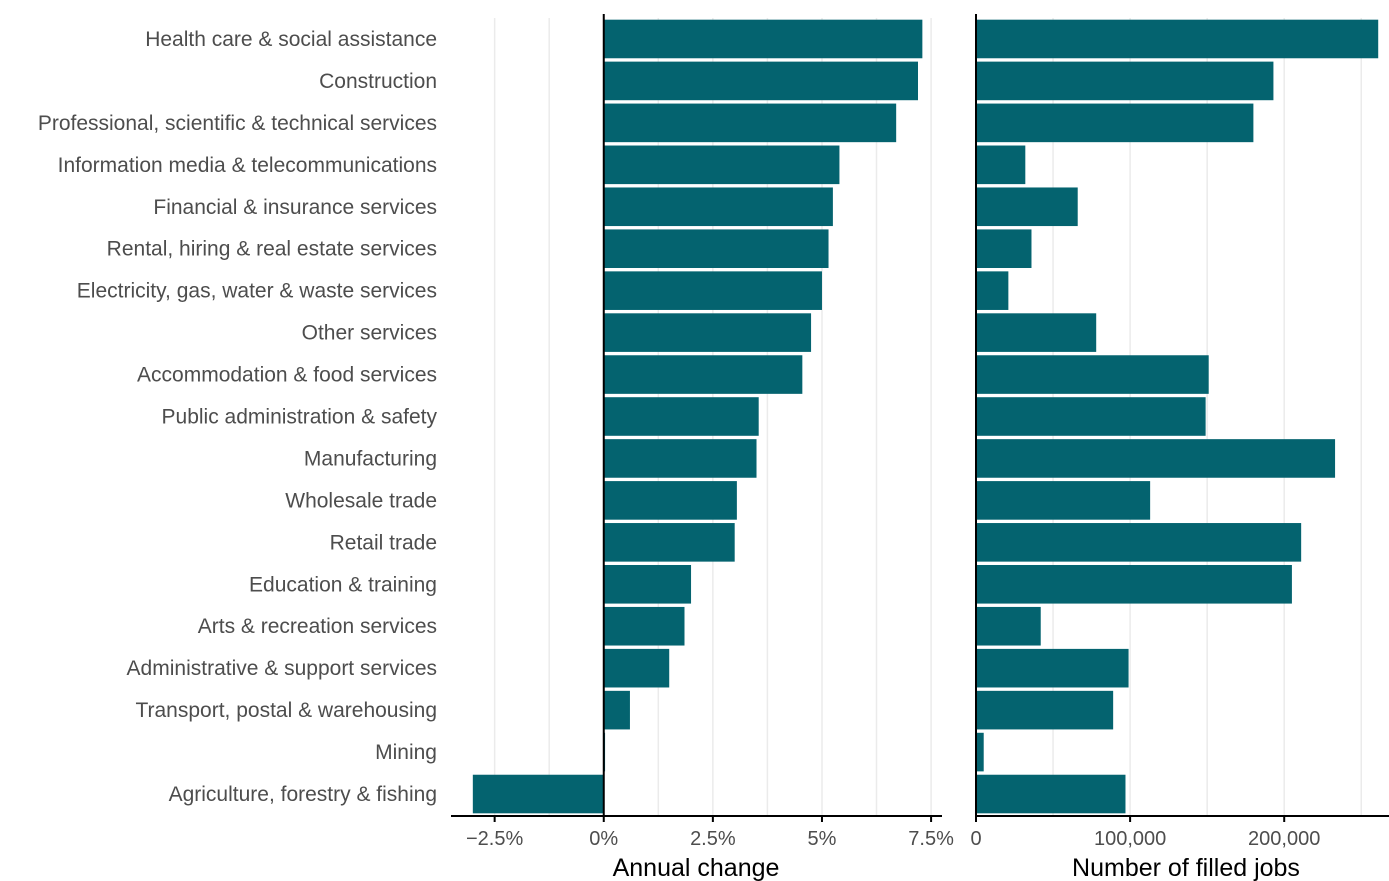  I want to click on category-label: Manufacturing, so click(370, 458).